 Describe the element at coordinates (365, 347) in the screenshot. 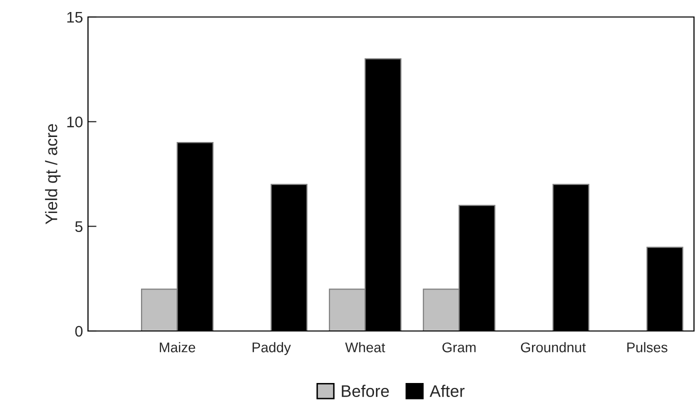

I see `x-tick-label: Wheat` at that location.